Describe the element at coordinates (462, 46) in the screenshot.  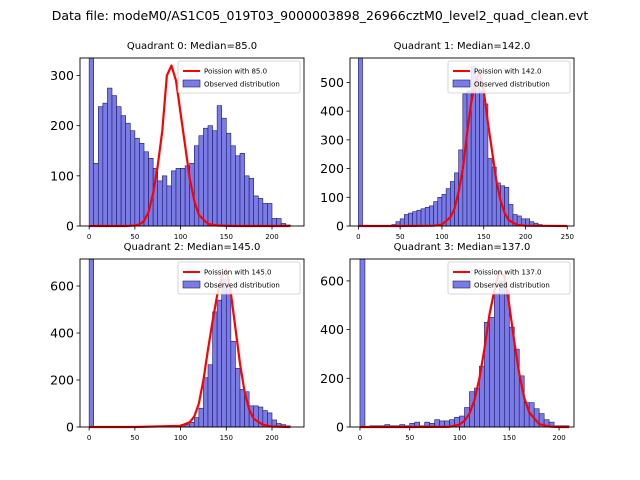
I see `quadrant-1-title: Quadrant 1: Median=142.0` at that location.